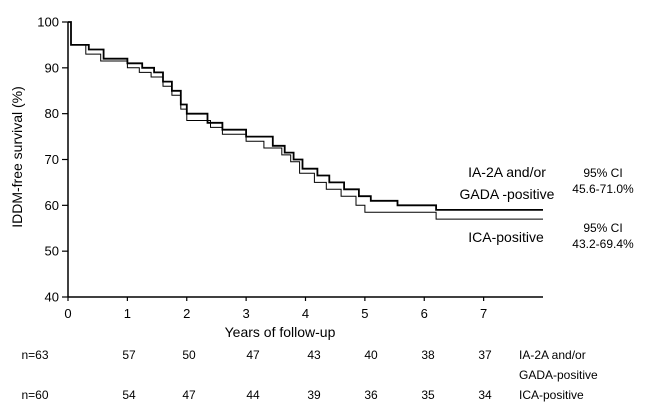  What do you see at coordinates (507, 172) in the screenshot?
I see `series-label-line-1: IA-2A and/or` at bounding box center [507, 172].